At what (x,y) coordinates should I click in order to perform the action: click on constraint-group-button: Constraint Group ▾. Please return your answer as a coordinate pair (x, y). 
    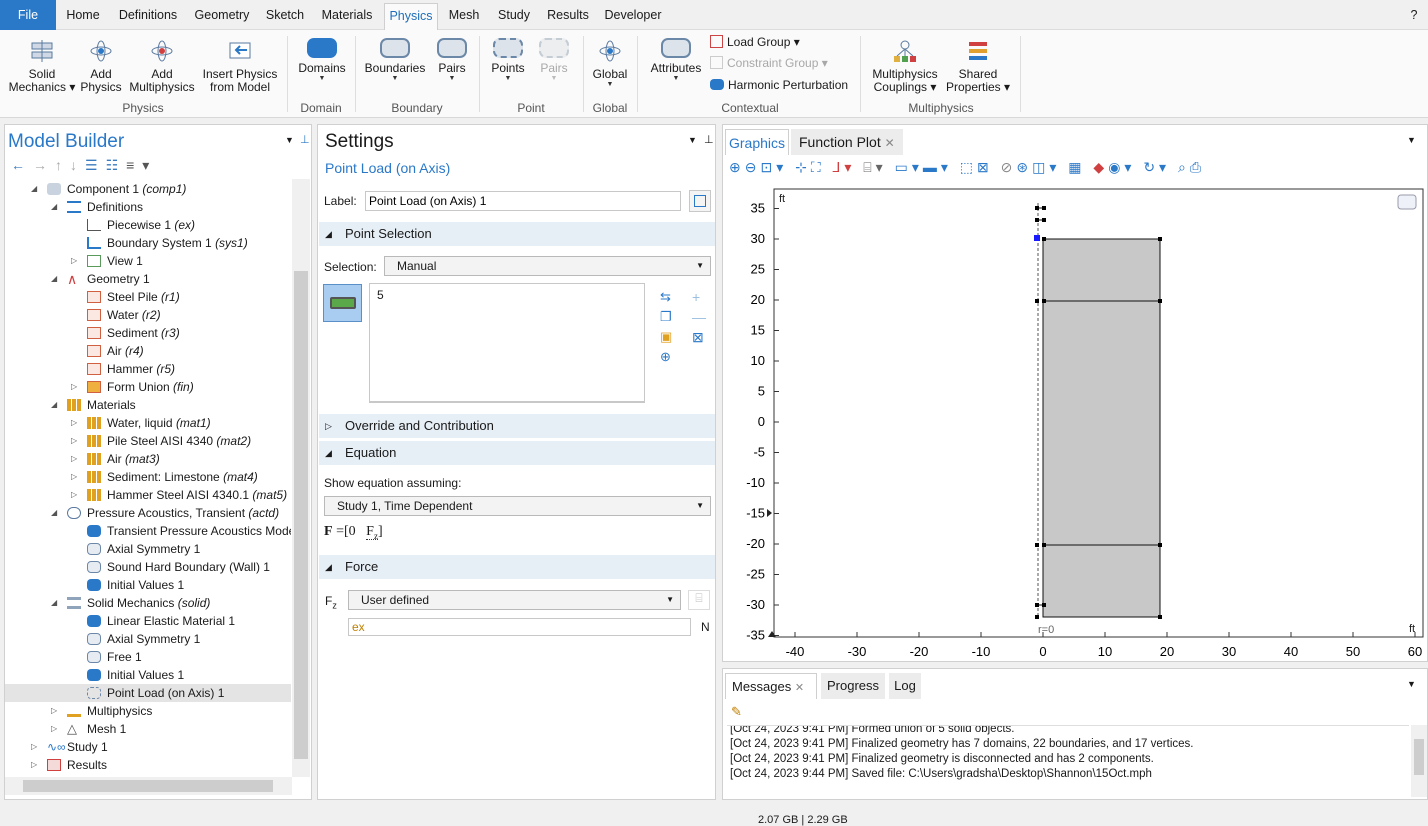
    Looking at the image, I should click on (769, 63).